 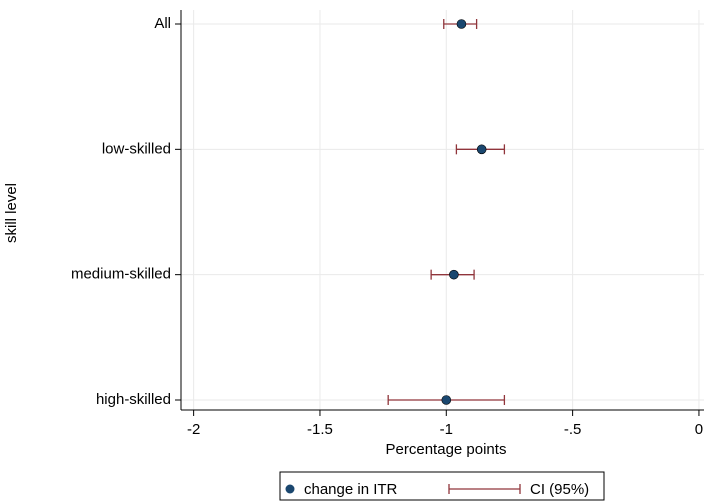 I want to click on legend-label: CI (95%), so click(x=559, y=489).